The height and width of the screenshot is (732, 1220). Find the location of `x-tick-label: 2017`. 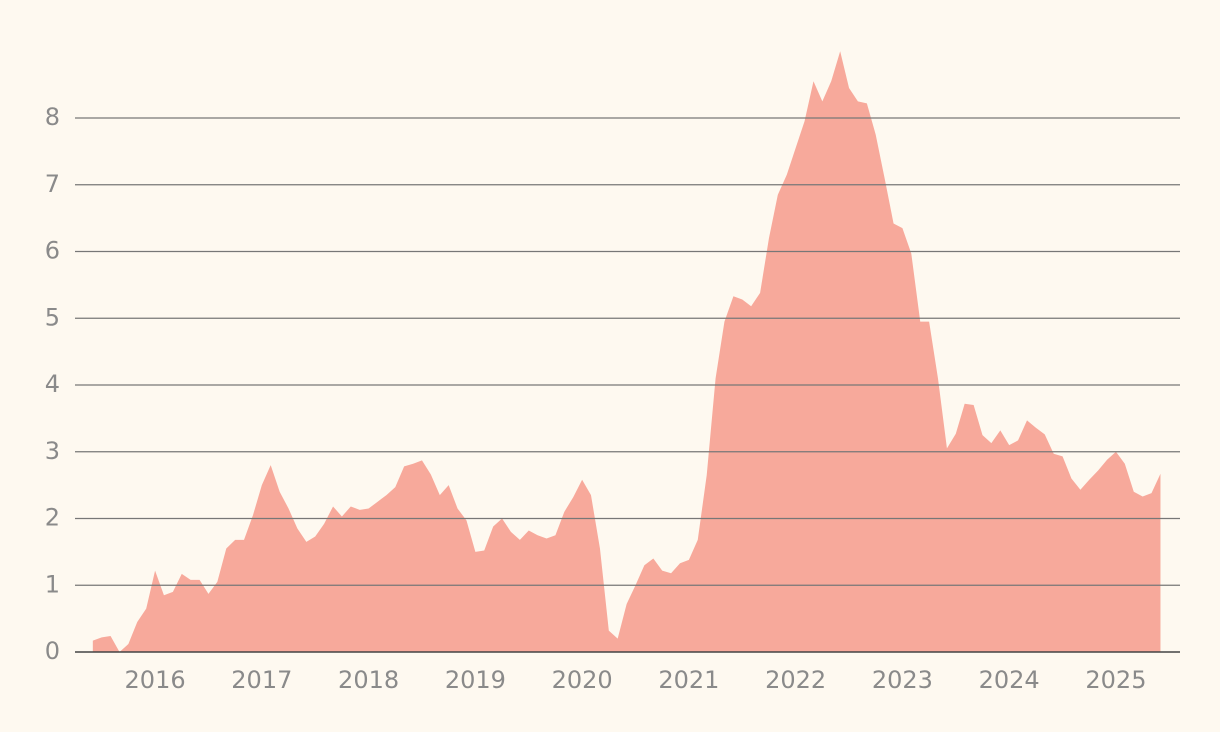

x-tick-label: 2017 is located at coordinates (261, 680).